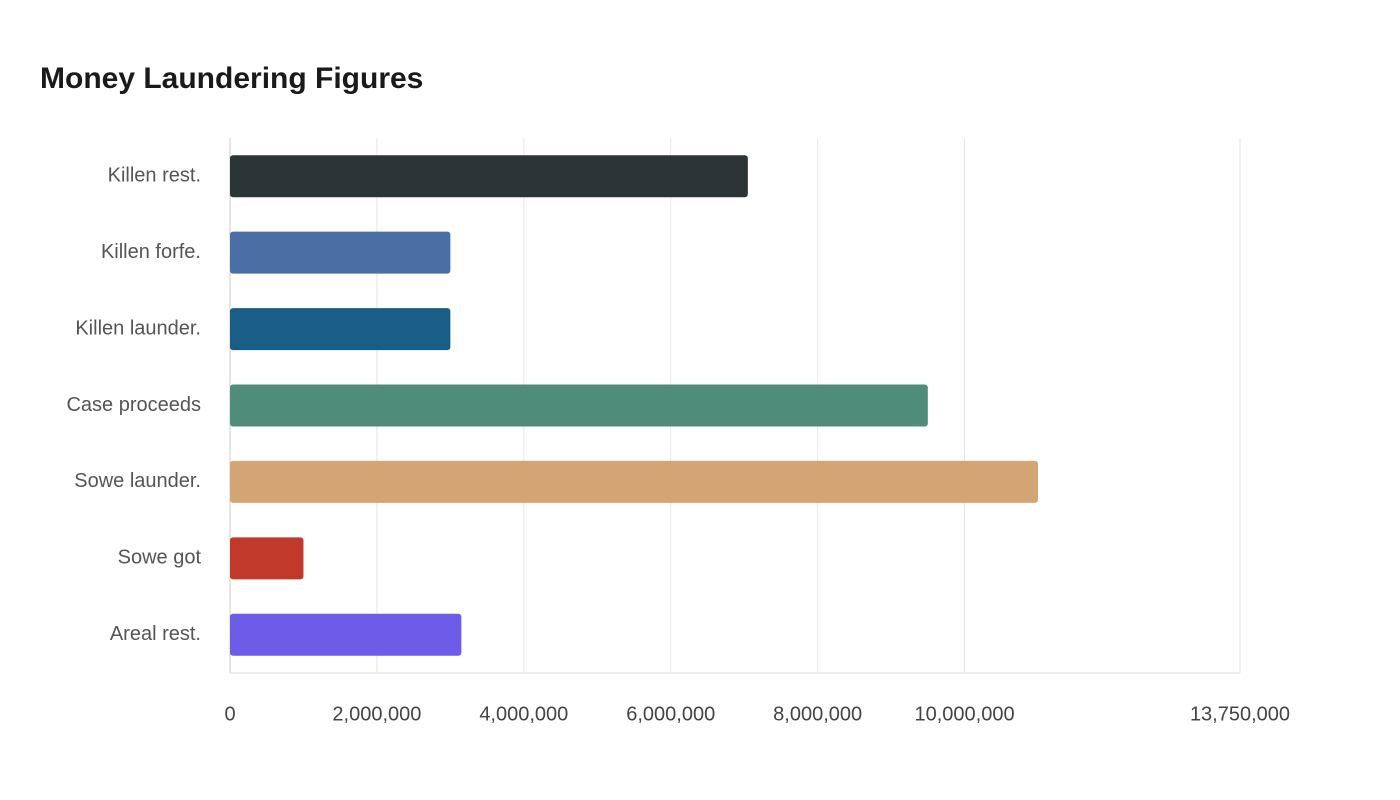  What do you see at coordinates (229, 714) in the screenshot?
I see `x-tick-label: 0` at bounding box center [229, 714].